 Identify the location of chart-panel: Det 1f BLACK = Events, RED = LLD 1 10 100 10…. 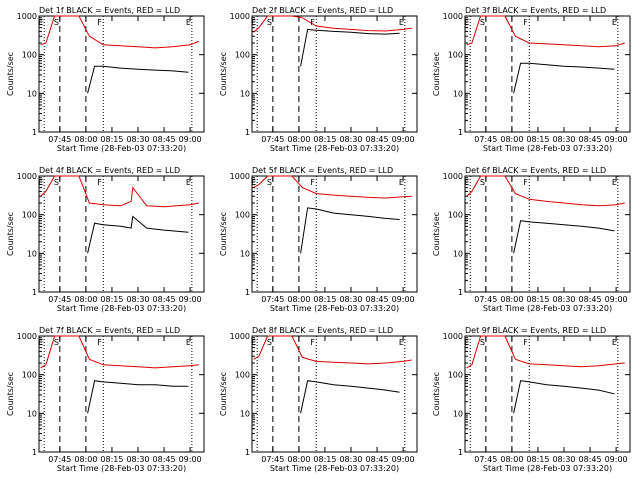
(105, 79).